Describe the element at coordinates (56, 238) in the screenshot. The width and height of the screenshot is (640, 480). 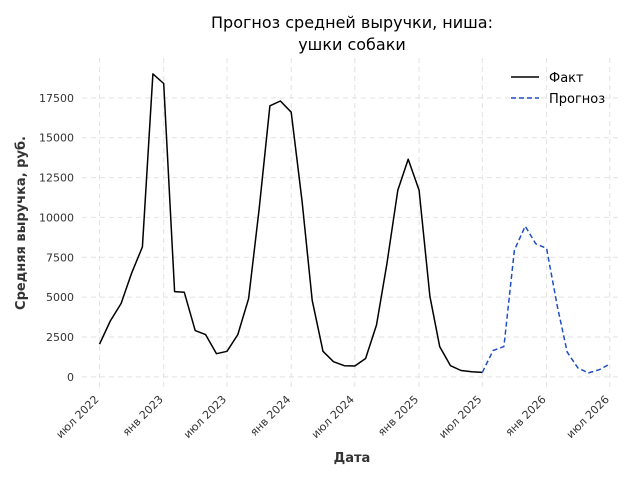
I see `y-axis-ticks: 0 2500 5000 7500 10000 12500 15000 17500` at that location.